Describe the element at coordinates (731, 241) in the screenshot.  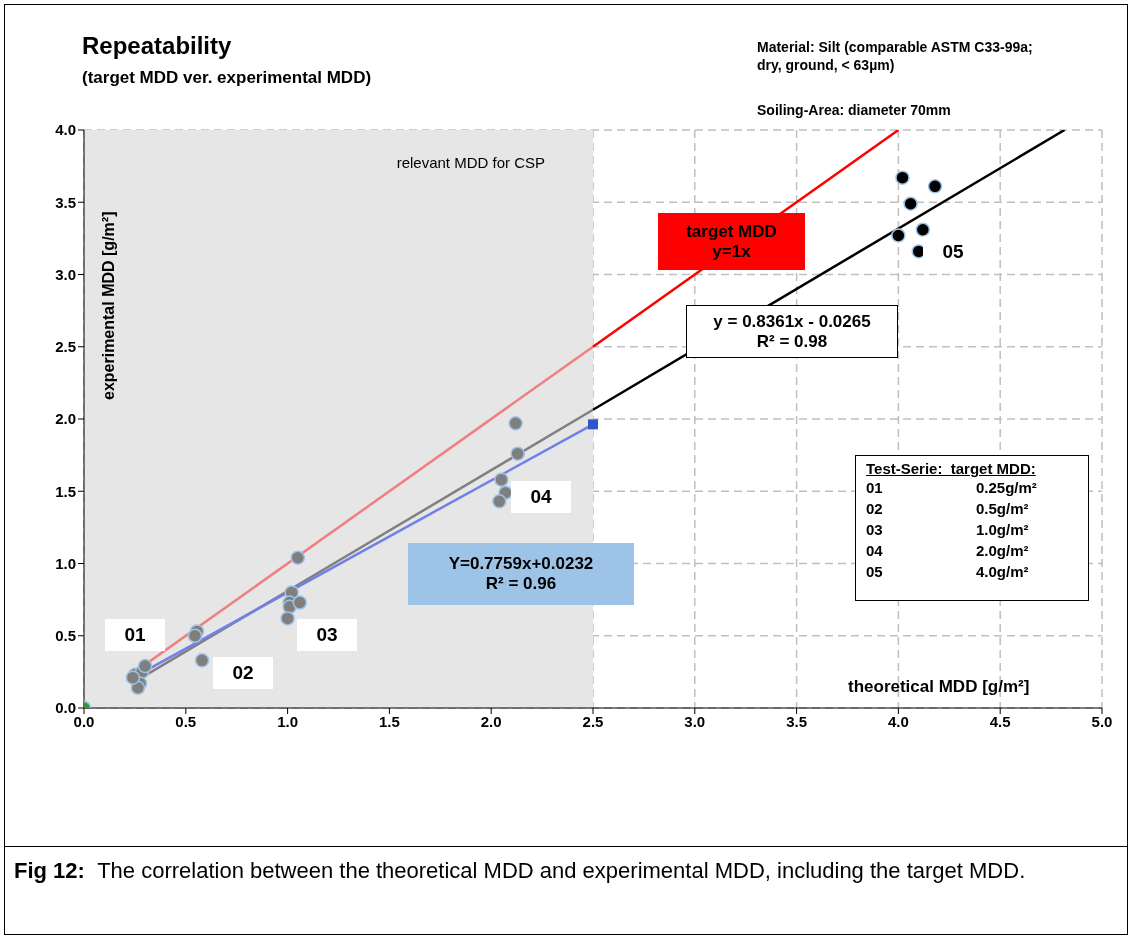
I see `text-box: target MDD y=1x` at that location.